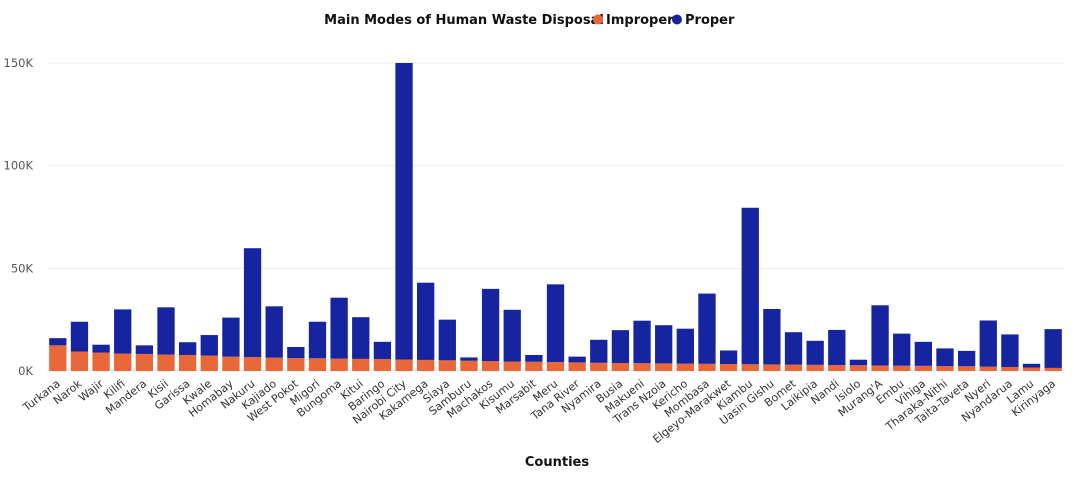 This screenshot has height=477, width=1074. I want to click on legend: Improper Proper, so click(664, 20).